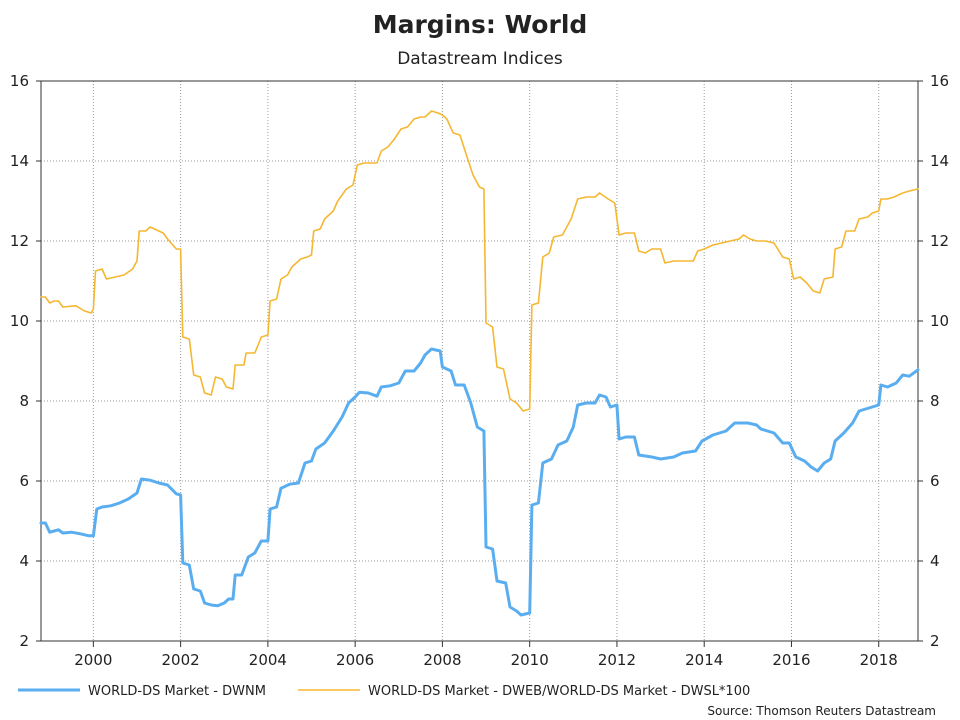 The width and height of the screenshot is (960, 720). Describe the element at coordinates (19, 321) in the screenshot. I see `y-tick-label-left: 10` at that location.